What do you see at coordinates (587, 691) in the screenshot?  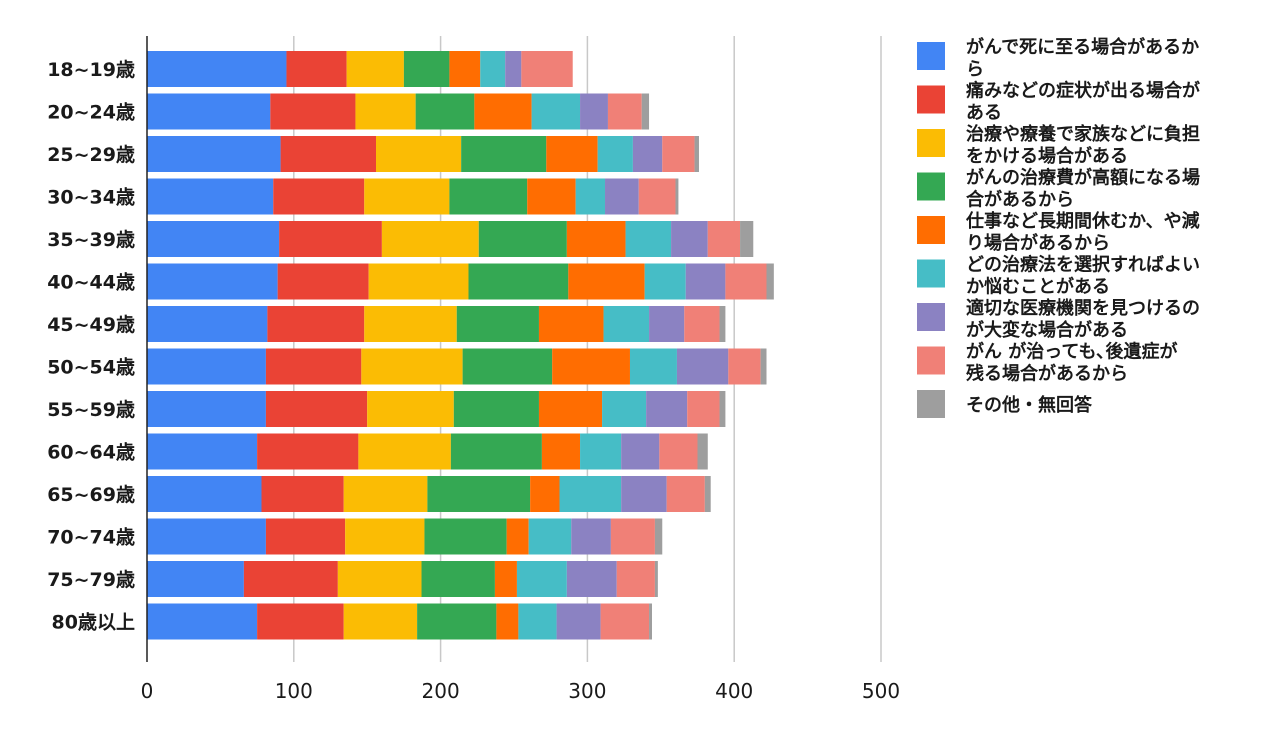 I see `x-tick-label: 300` at bounding box center [587, 691].